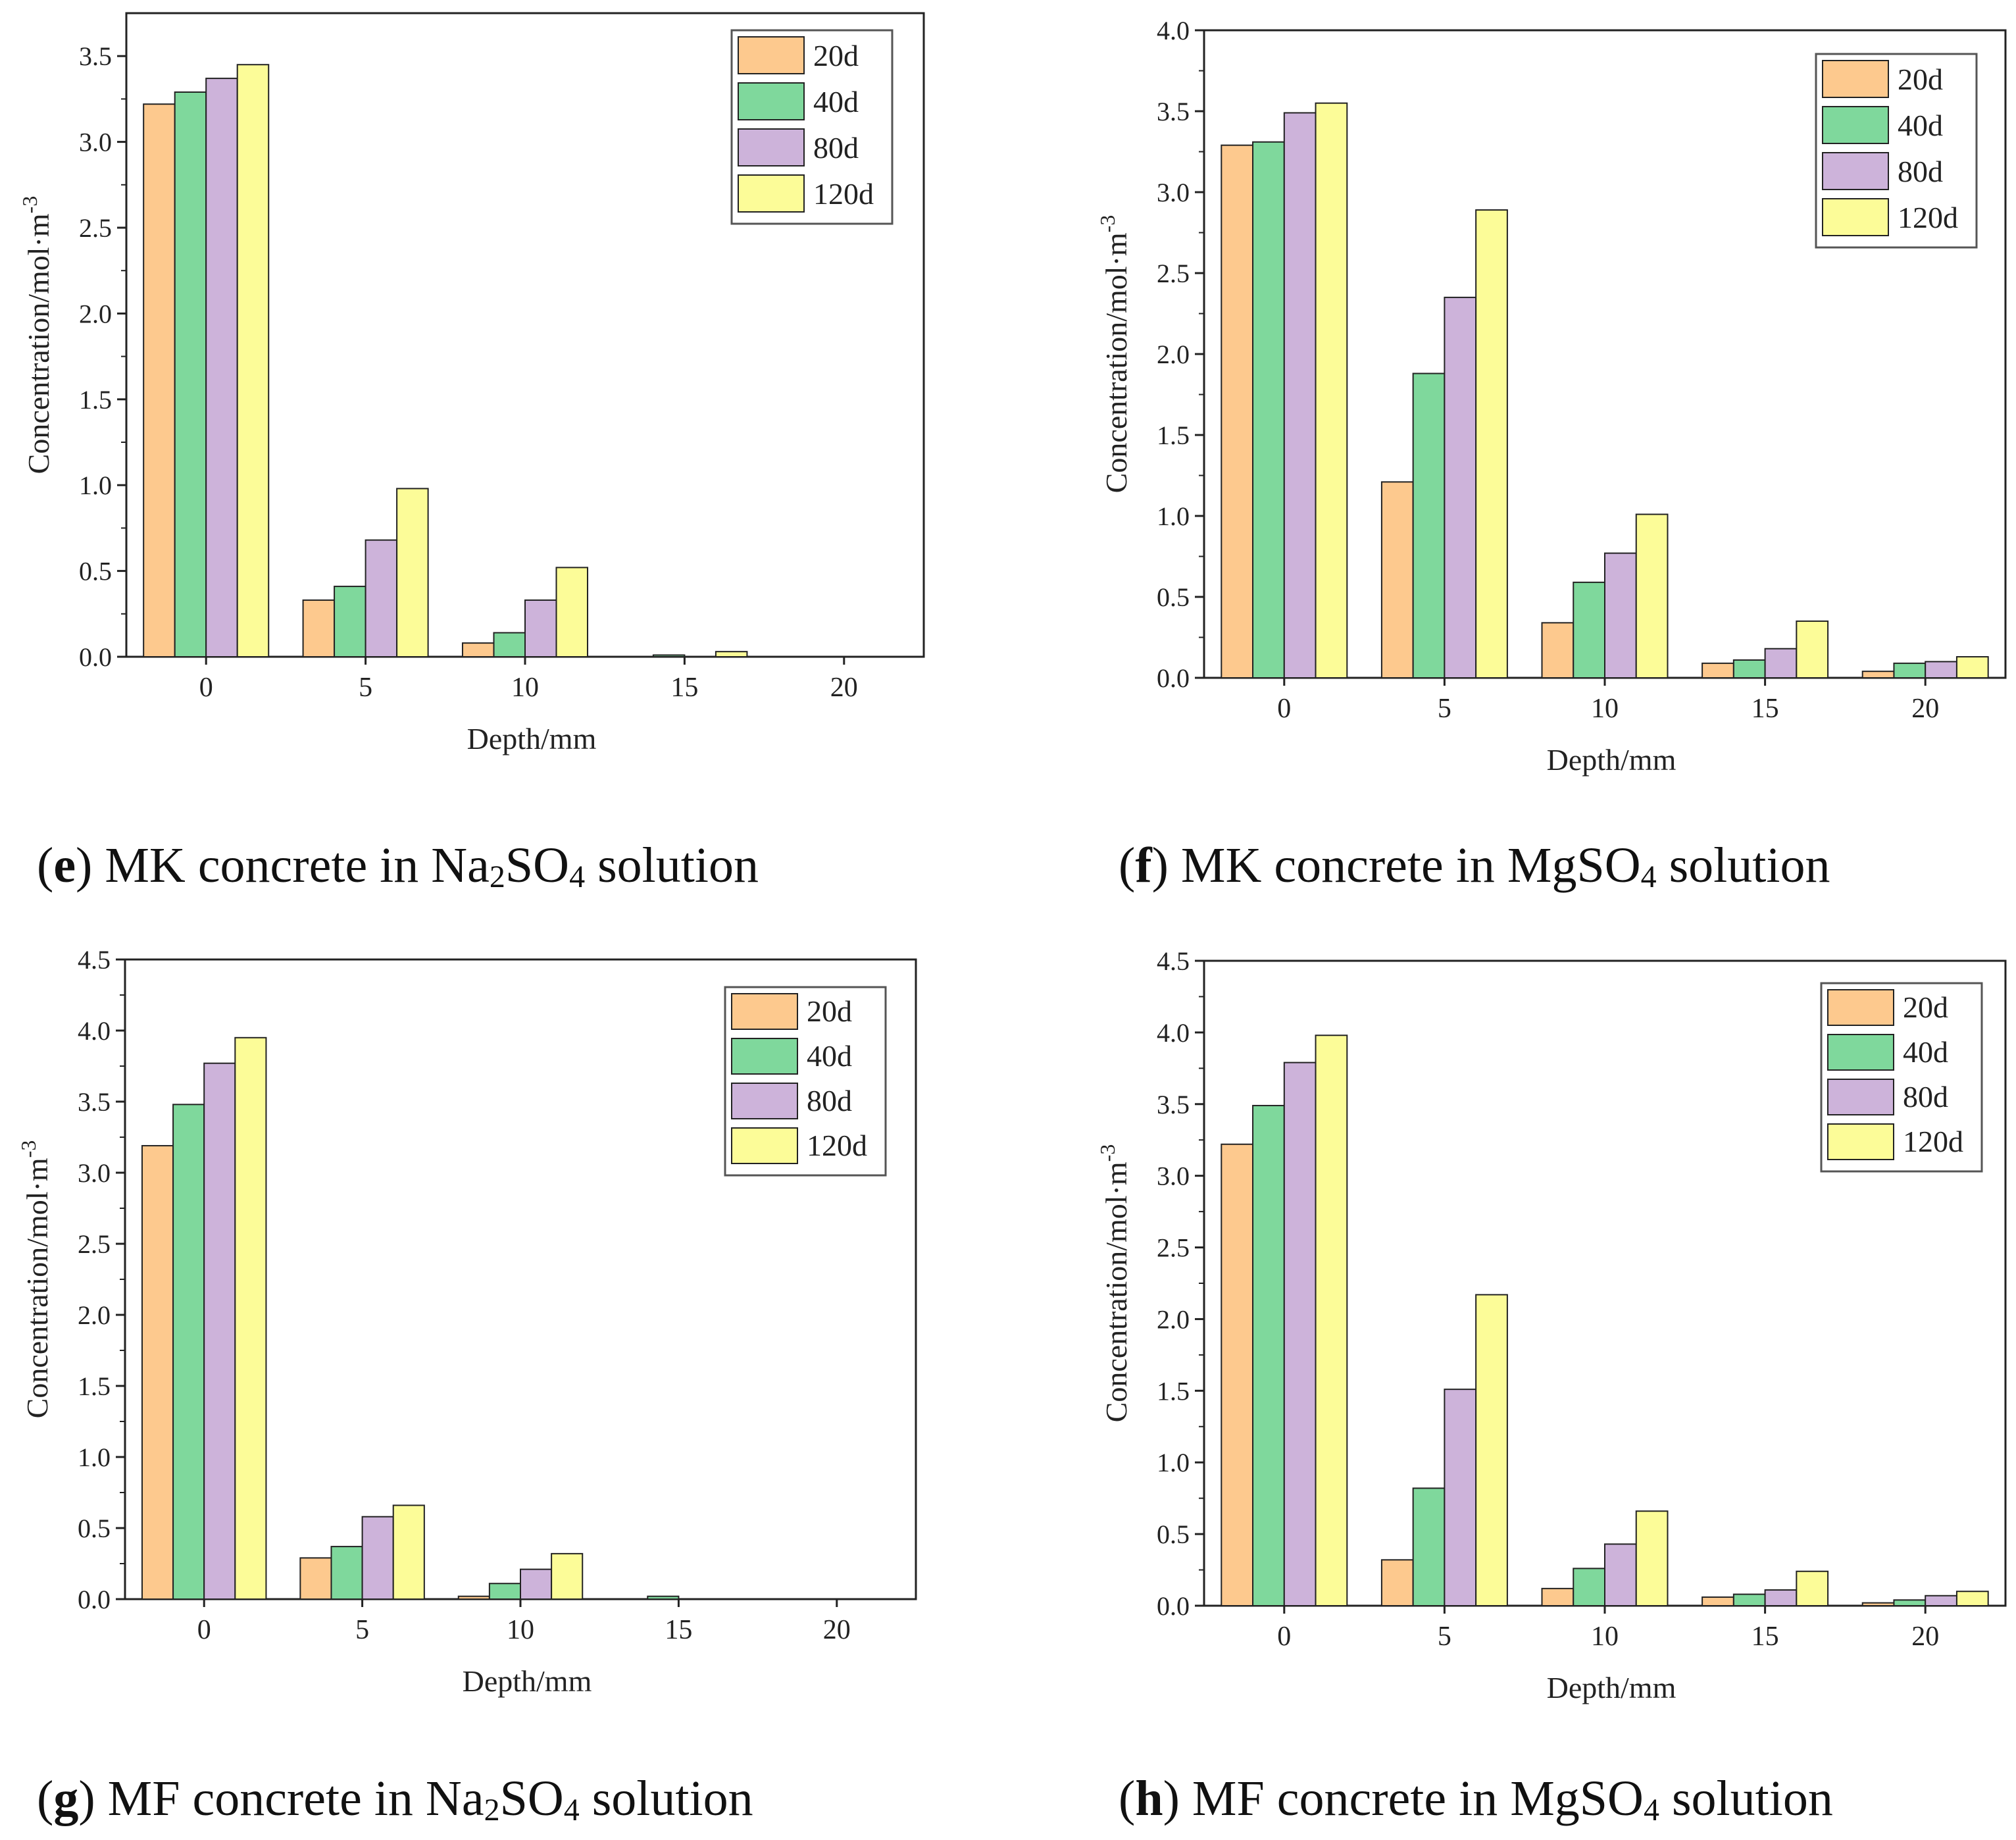  I want to click on legend-swatch-20d, so click(1855, 79).